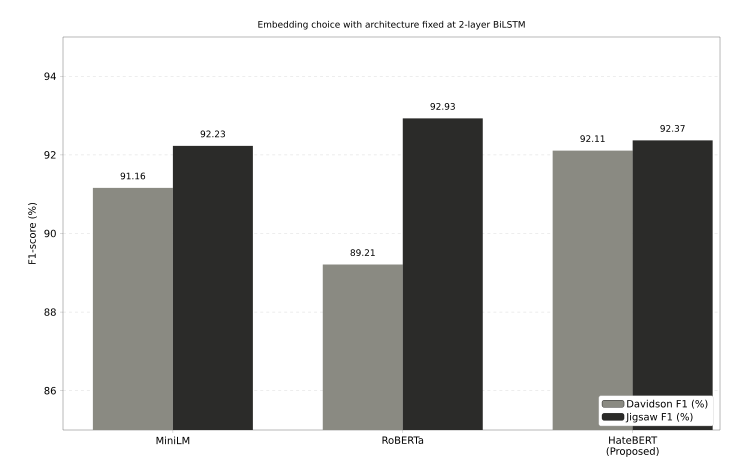 The image size is (732, 470). What do you see at coordinates (50, 234) in the screenshot?
I see `y-tick-label: 90` at bounding box center [50, 234].